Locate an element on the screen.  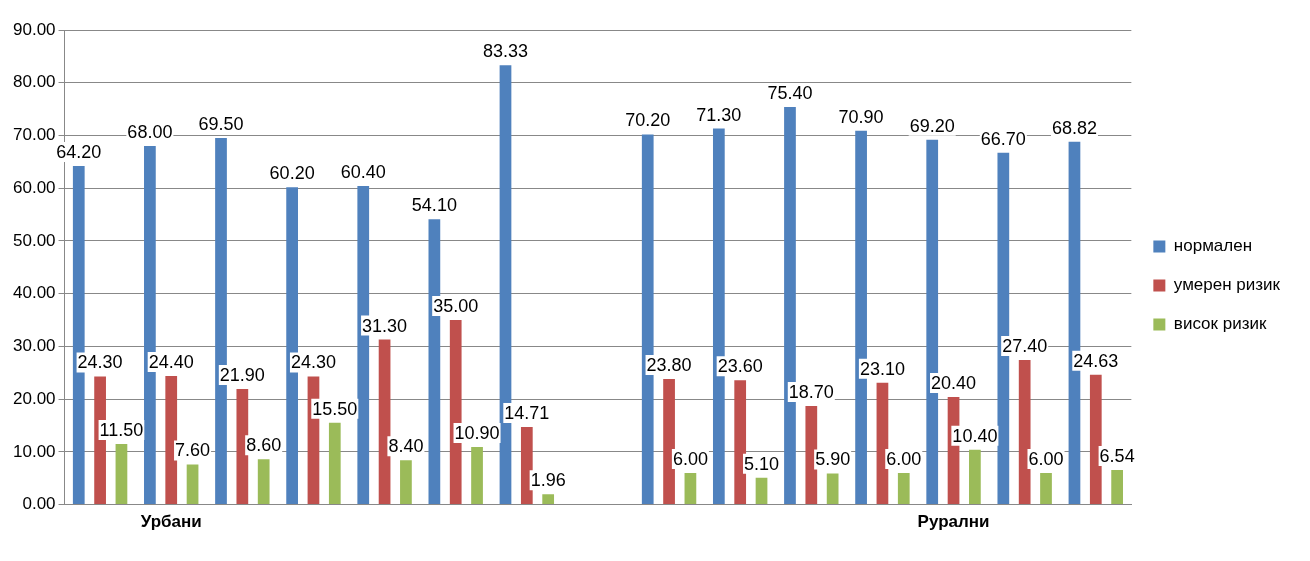
data-label: 15.50 is located at coordinates (335, 408).